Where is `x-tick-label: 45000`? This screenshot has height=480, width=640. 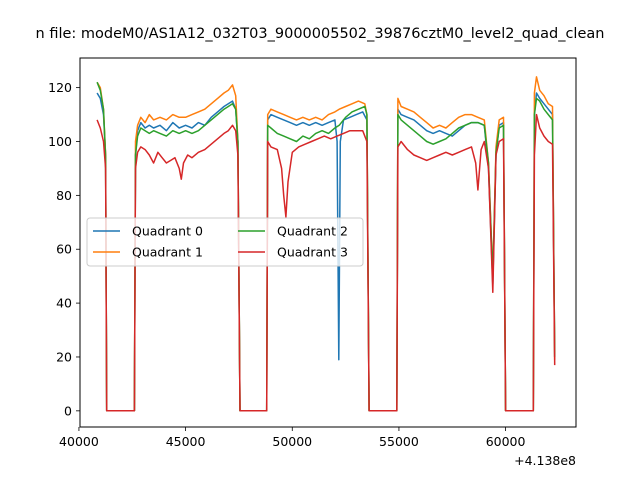 x-tick-label: 45000 is located at coordinates (186, 441).